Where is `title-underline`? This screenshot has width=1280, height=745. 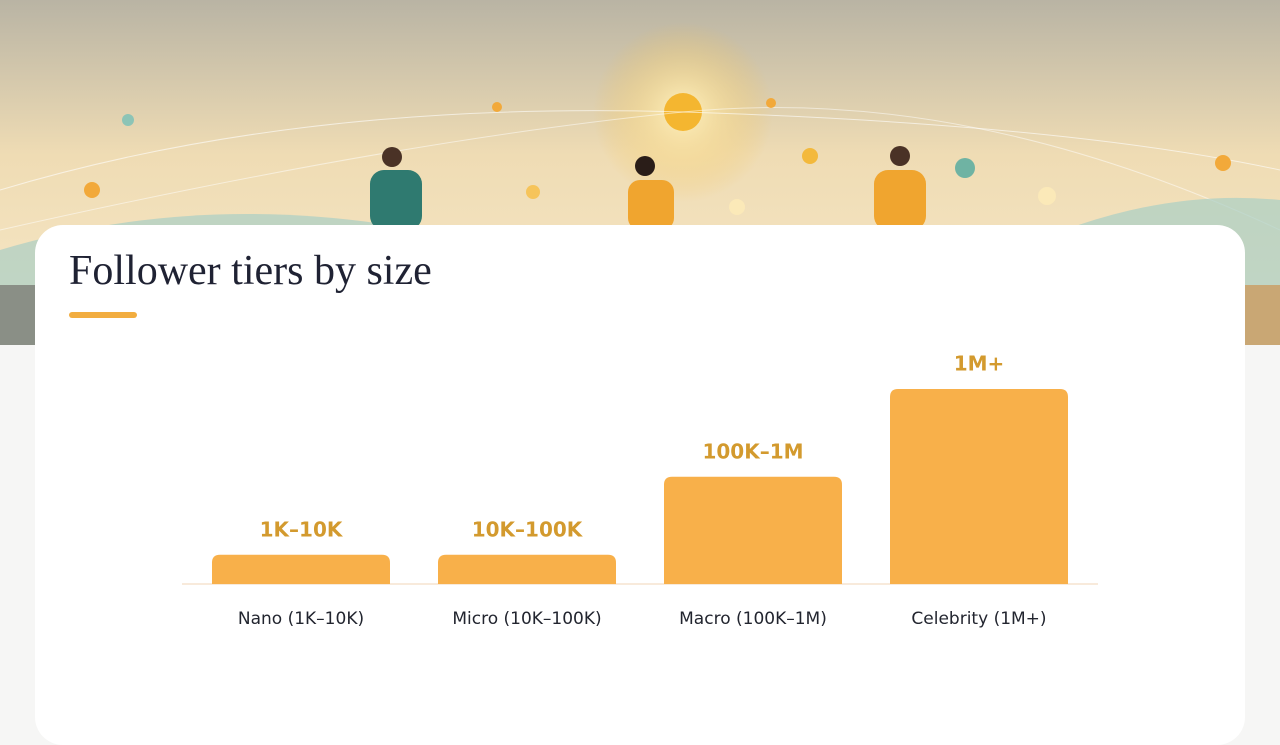
title-underline is located at coordinates (103, 315).